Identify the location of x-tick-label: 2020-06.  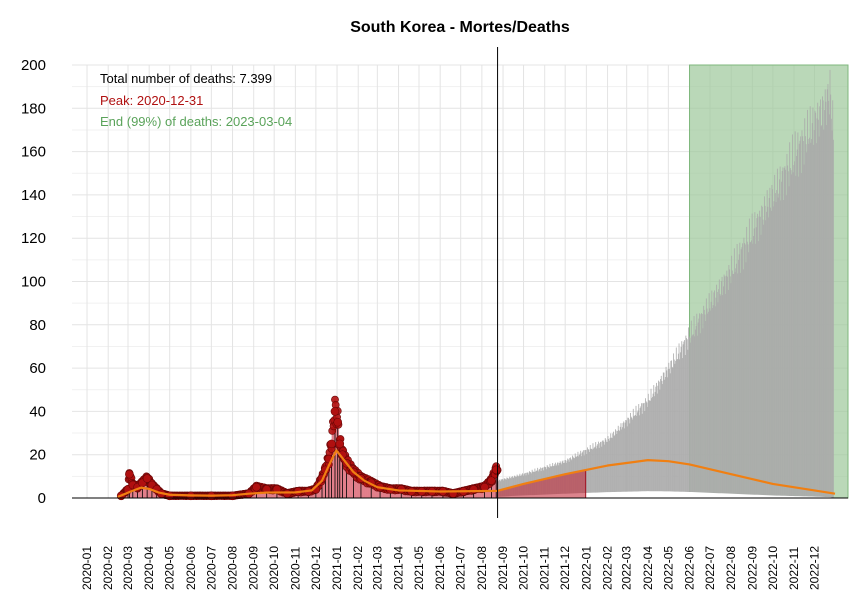
(191, 568).